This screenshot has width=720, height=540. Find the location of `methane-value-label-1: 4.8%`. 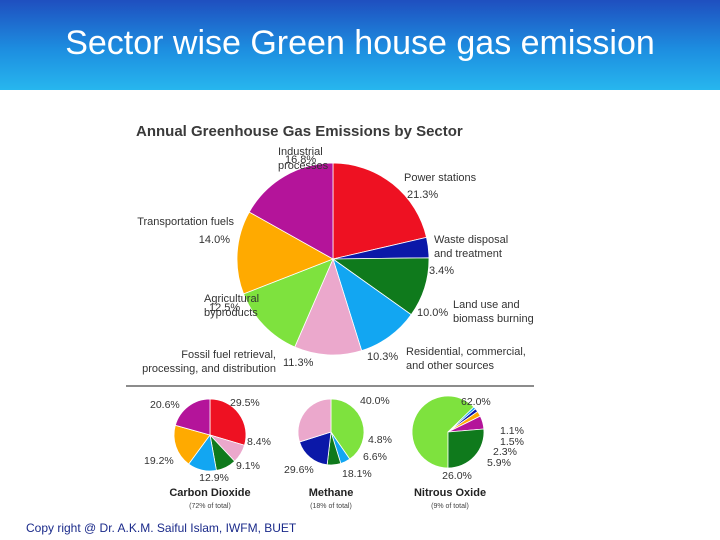

methane-value-label-1: 4.8% is located at coordinates (380, 440).